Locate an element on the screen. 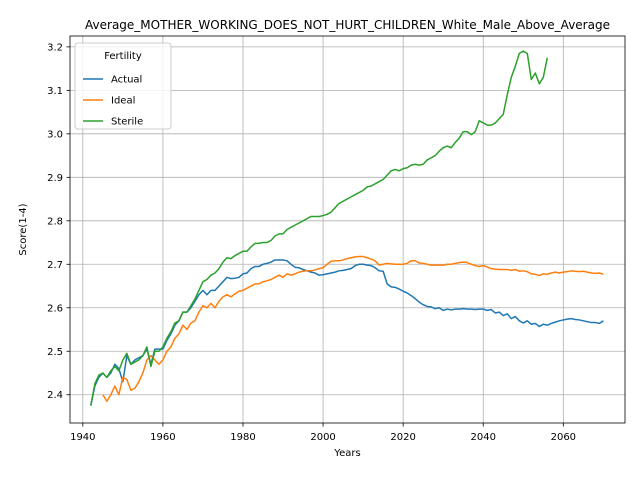 The width and height of the screenshot is (640, 480). x-tick-label: 1980 is located at coordinates (242, 437).